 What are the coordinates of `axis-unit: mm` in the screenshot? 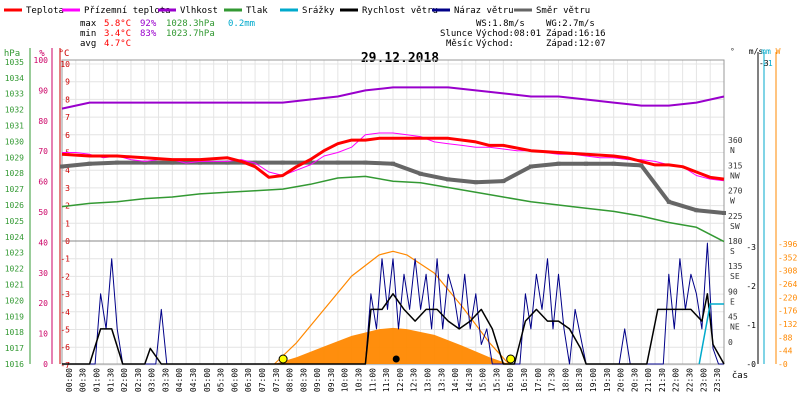 It's located at (766, 51).